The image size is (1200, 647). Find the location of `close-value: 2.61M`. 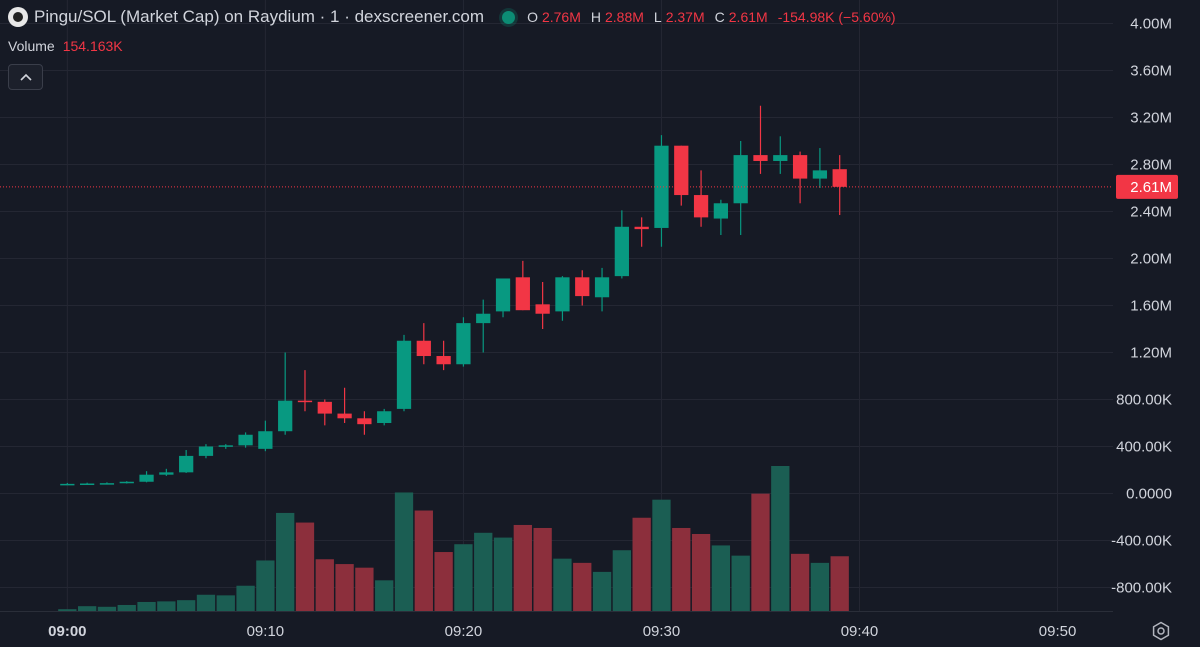

close-value: 2.61M is located at coordinates (748, 17).